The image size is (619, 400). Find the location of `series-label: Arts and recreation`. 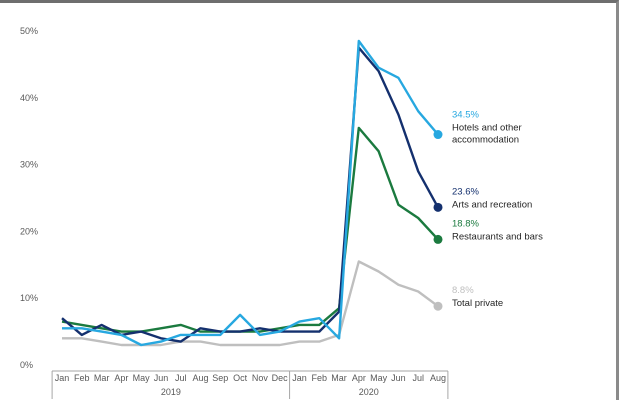

series-label: Arts and recreation is located at coordinates (492, 204).